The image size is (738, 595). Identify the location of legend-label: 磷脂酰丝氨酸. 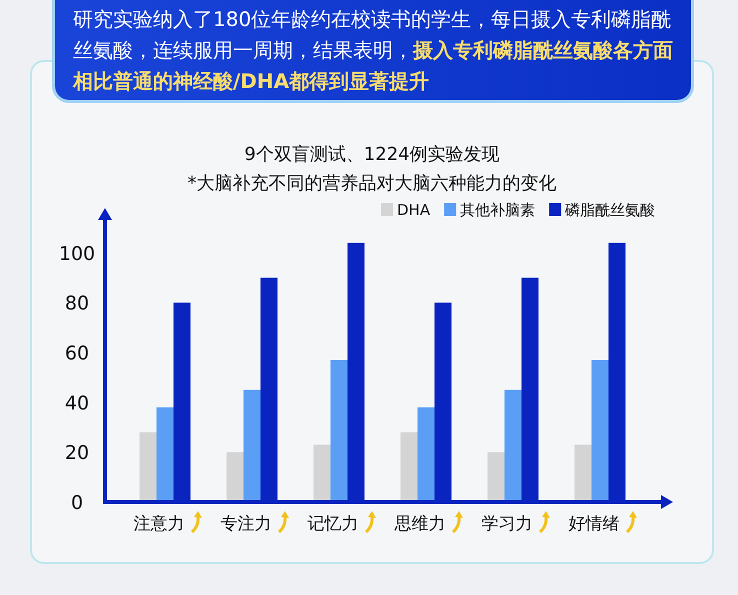
(610, 210).